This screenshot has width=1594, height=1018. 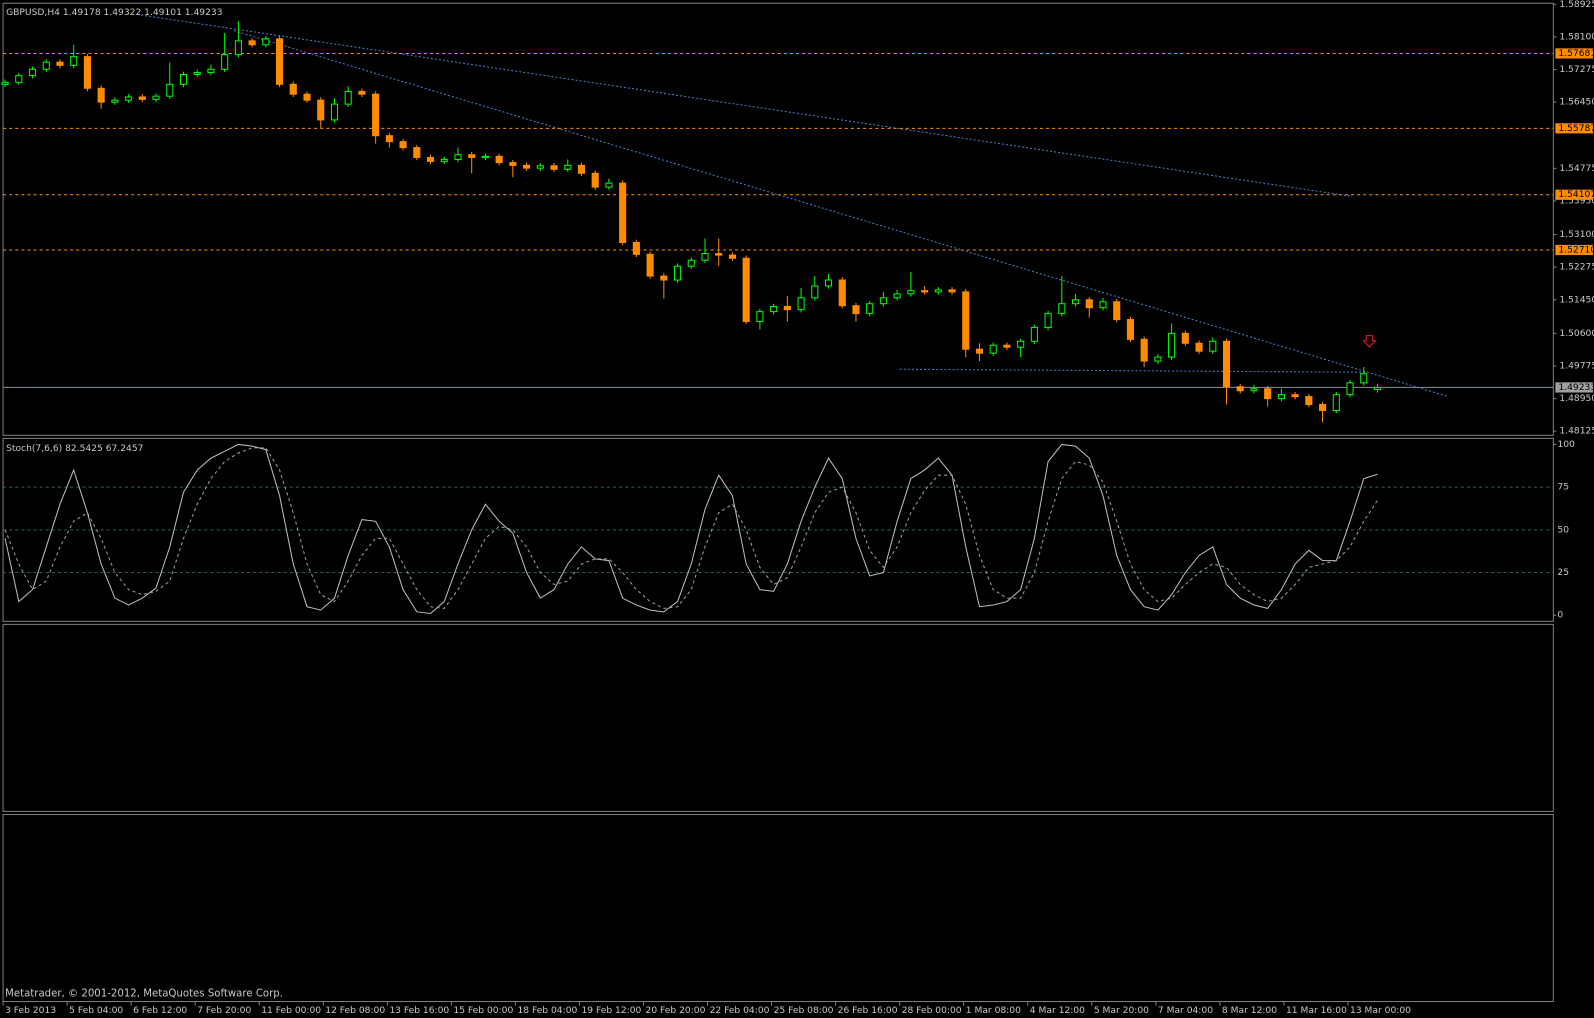 I want to click on x-tick-label: 25 Feb 08:00, so click(x=804, y=1011).